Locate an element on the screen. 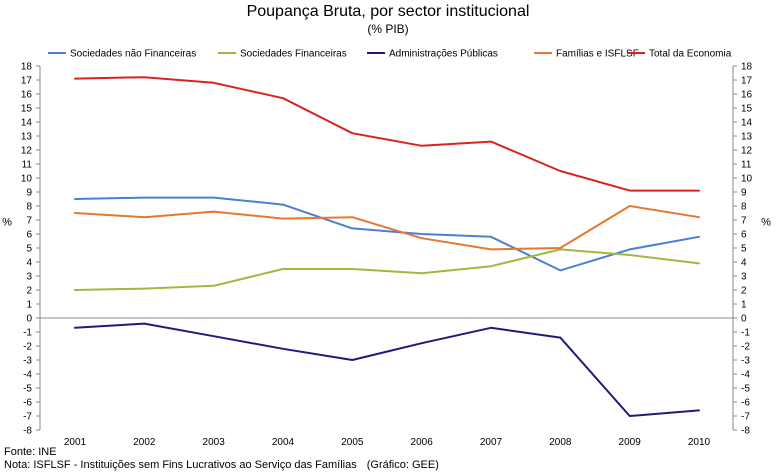  y-tick-label-right: 4 is located at coordinates (744, 263).